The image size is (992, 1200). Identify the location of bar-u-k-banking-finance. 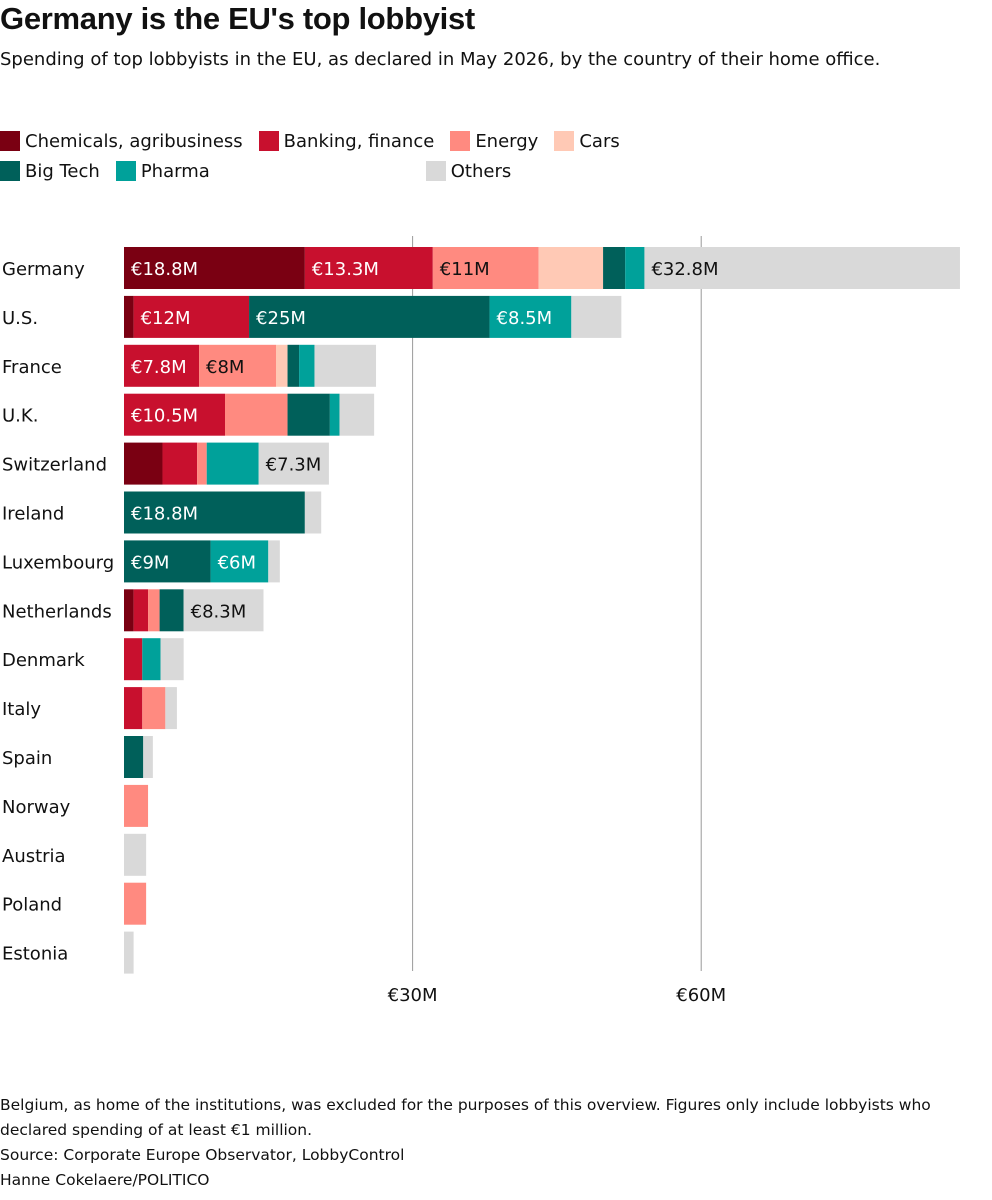
(175, 414).